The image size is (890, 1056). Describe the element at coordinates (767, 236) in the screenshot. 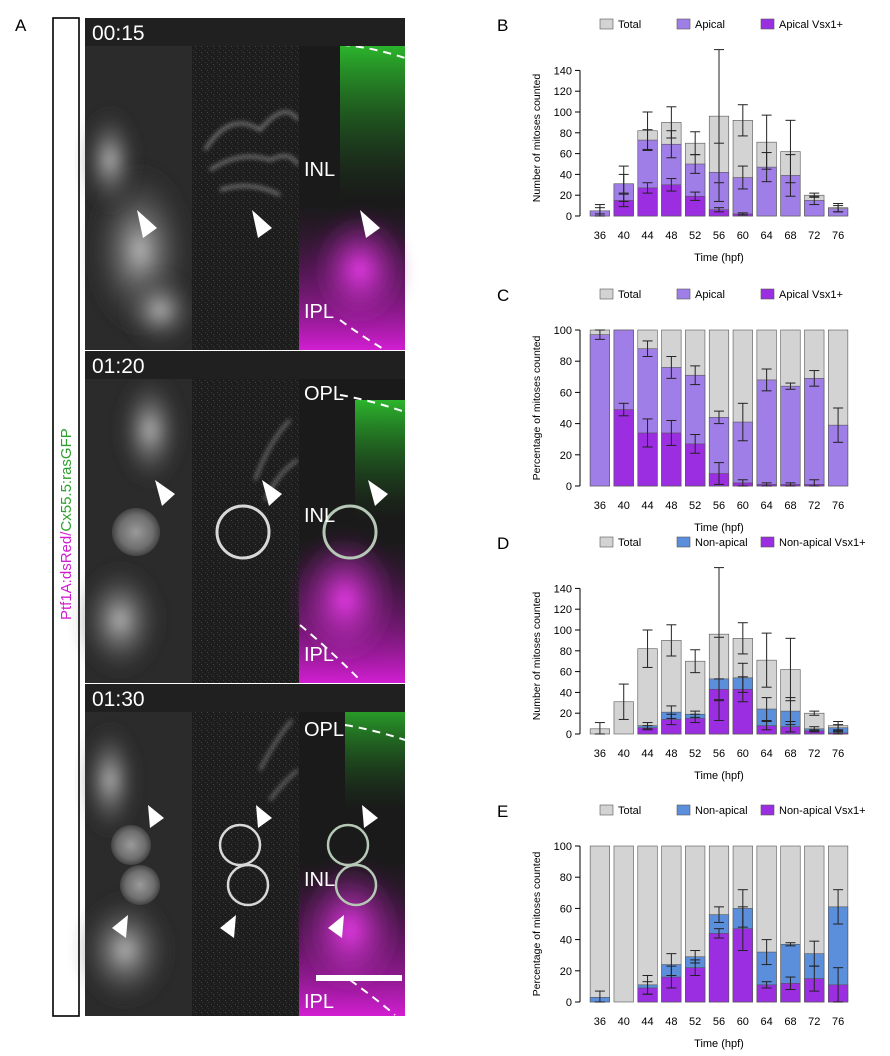

I see `x-tick-label: 64` at that location.